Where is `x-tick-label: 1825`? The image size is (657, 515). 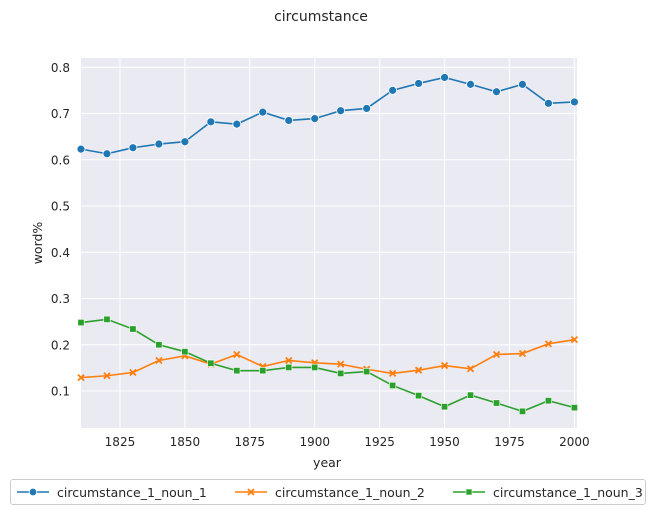
x-tick-label: 1825 is located at coordinates (120, 442).